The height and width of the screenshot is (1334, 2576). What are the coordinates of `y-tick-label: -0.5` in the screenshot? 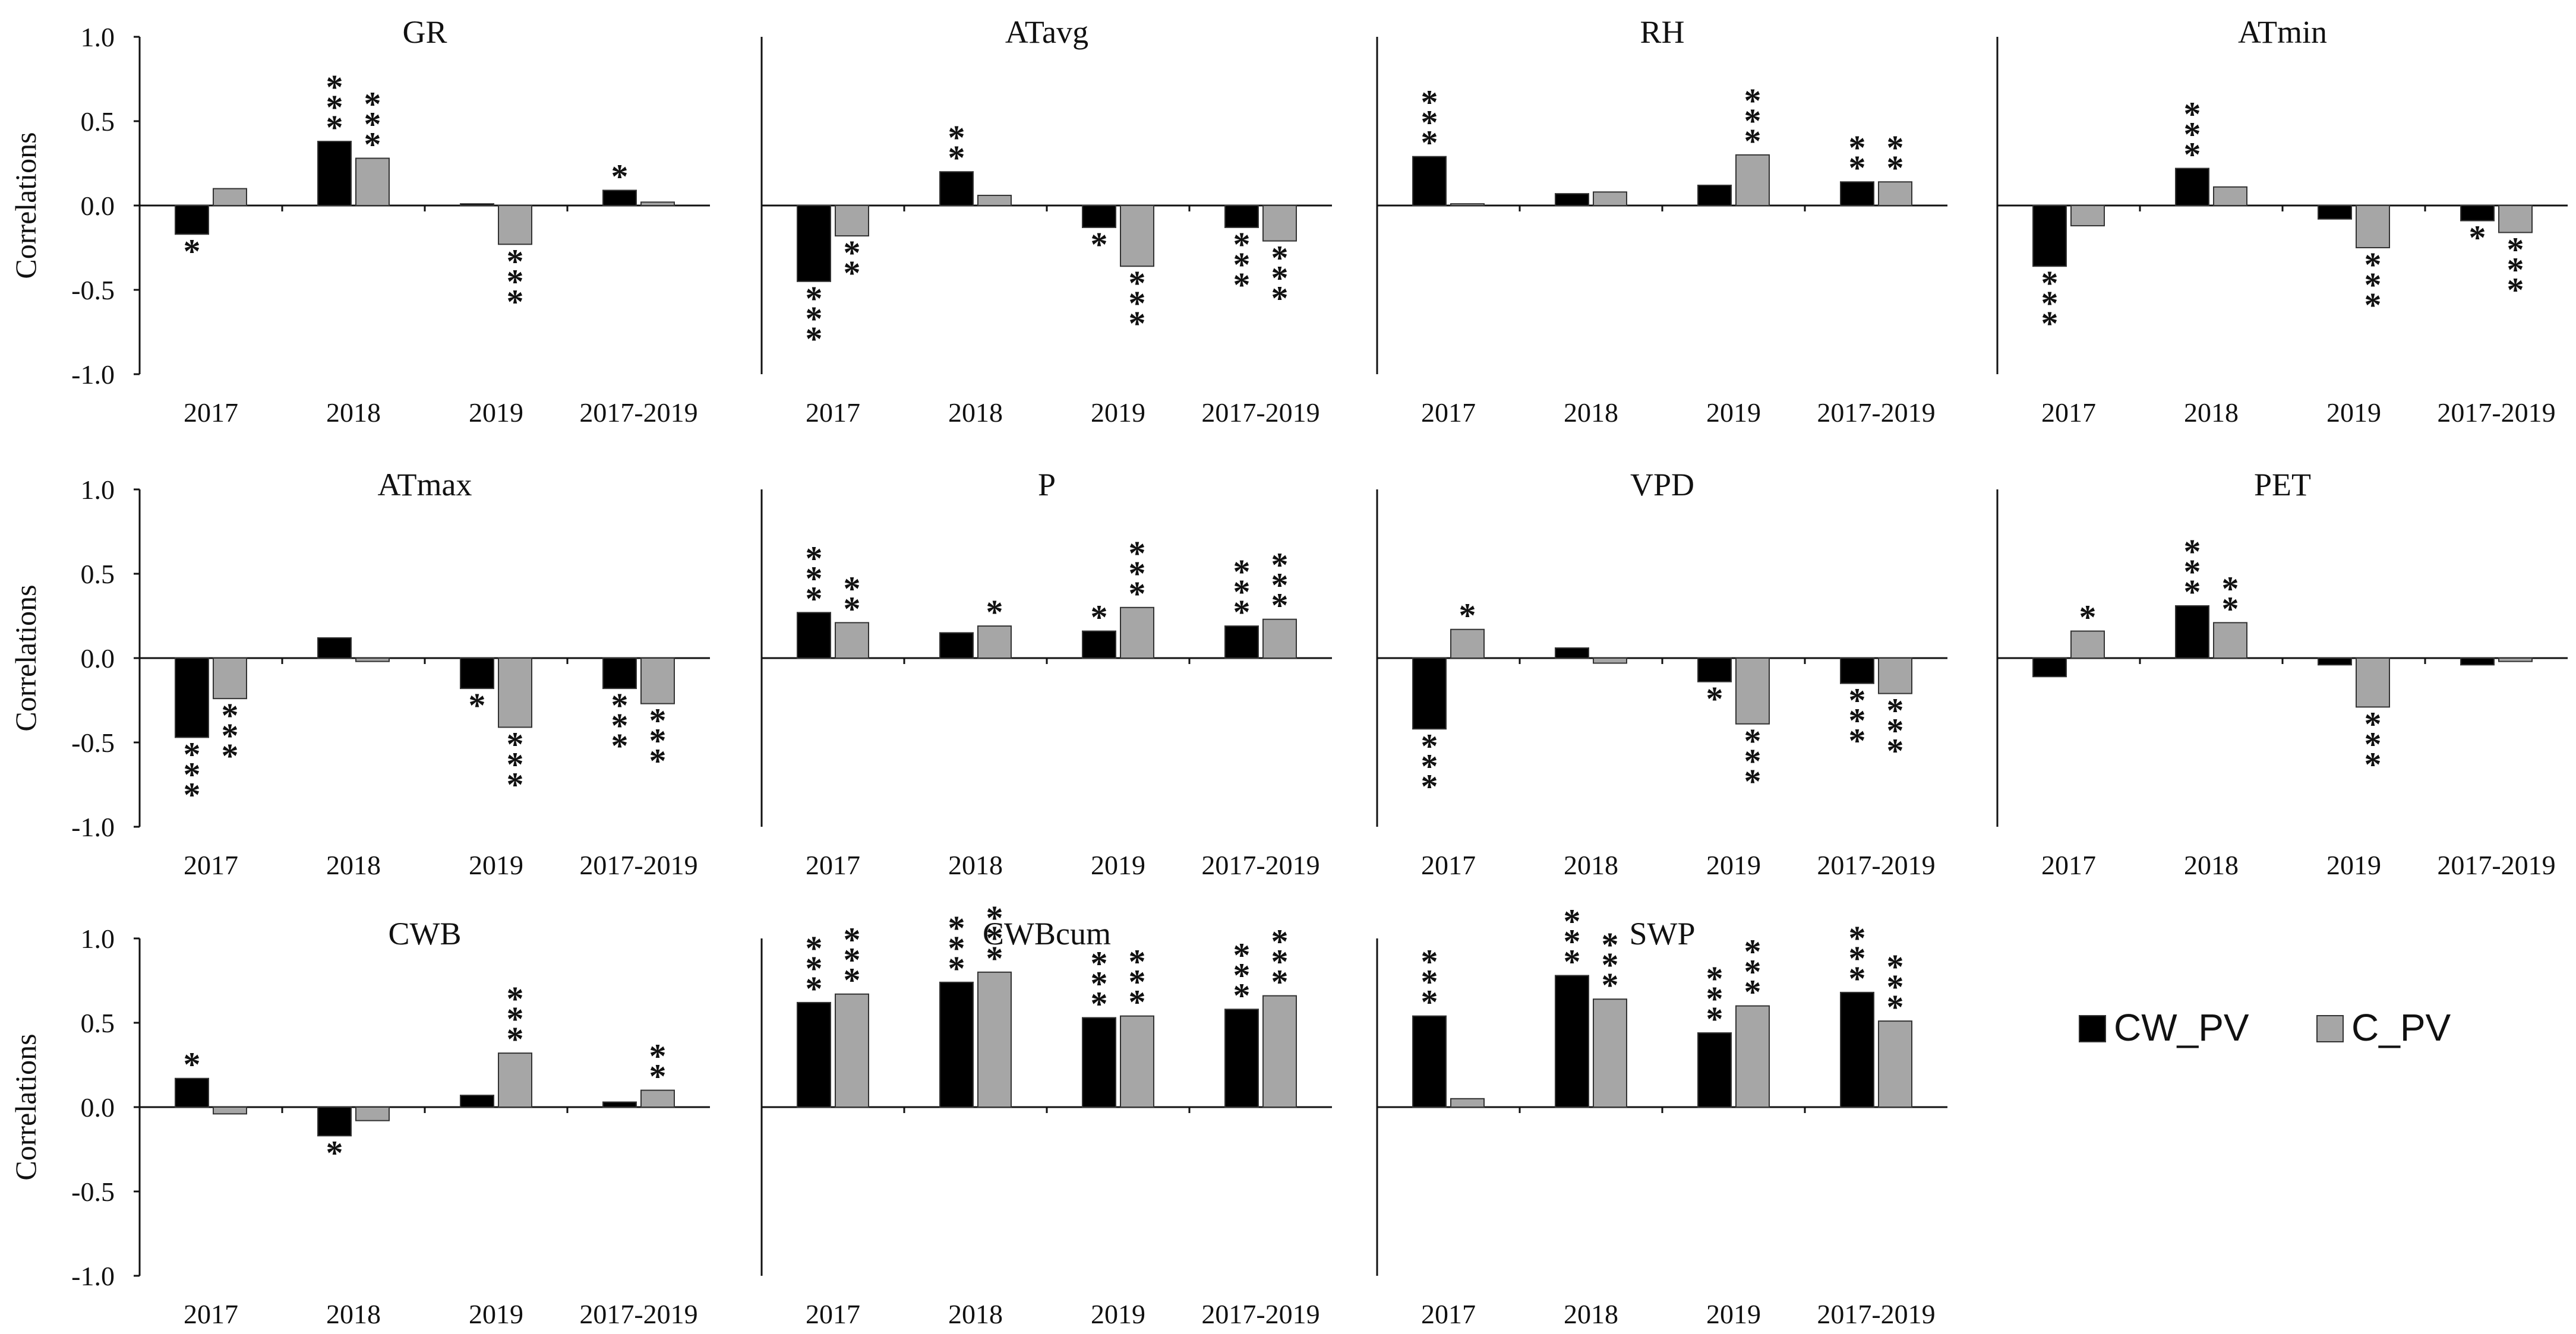 It's located at (93, 290).